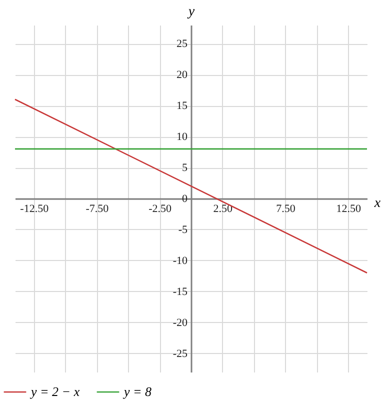  Describe the element at coordinates (286, 209) in the screenshot. I see `x-tick-label: 7.50` at that location.